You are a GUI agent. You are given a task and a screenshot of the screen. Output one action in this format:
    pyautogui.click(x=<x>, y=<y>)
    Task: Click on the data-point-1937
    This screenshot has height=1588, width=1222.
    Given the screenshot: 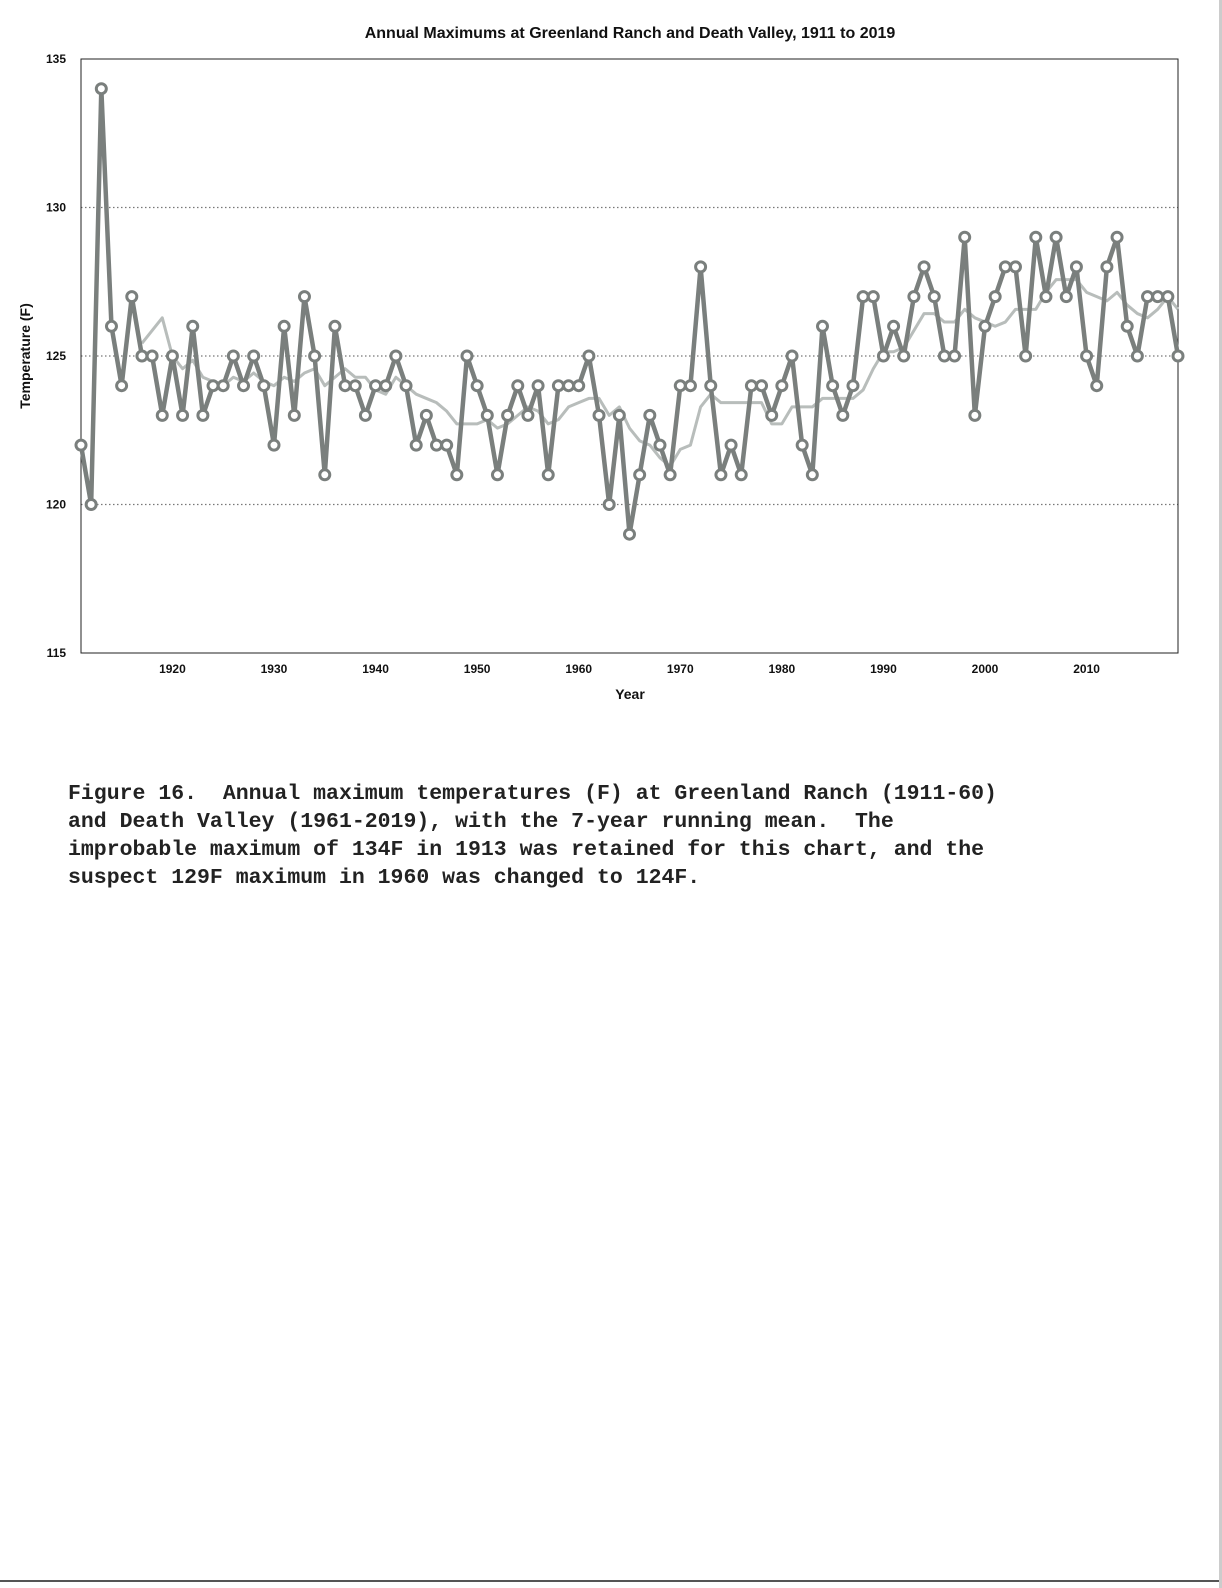 What is the action you would take?
    pyautogui.click(x=345, y=386)
    